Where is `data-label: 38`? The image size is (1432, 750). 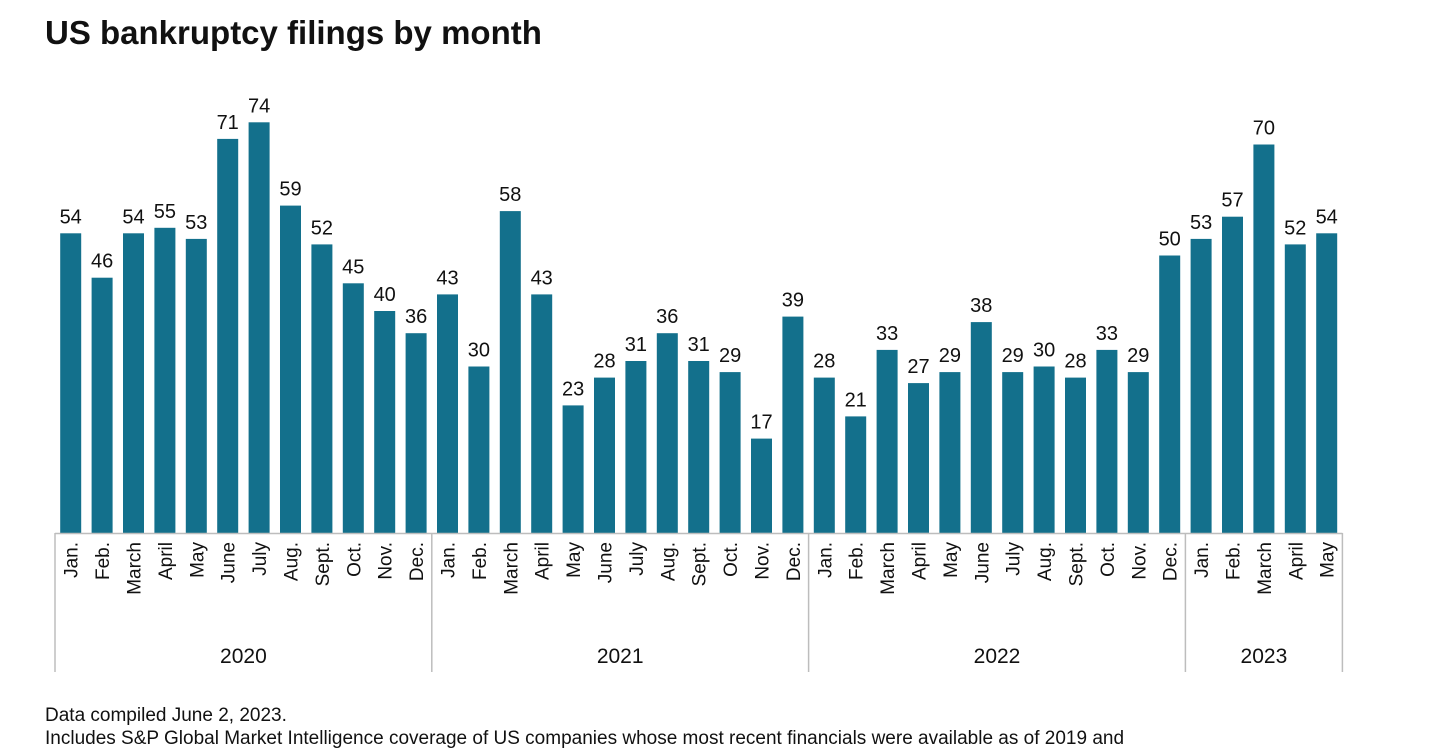 data-label: 38 is located at coordinates (981, 306).